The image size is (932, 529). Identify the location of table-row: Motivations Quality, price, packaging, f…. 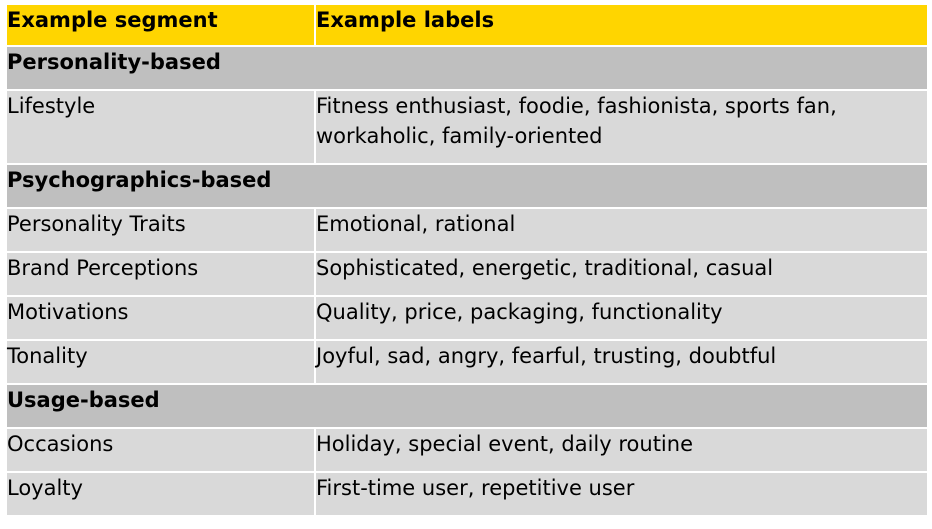
(467, 318).